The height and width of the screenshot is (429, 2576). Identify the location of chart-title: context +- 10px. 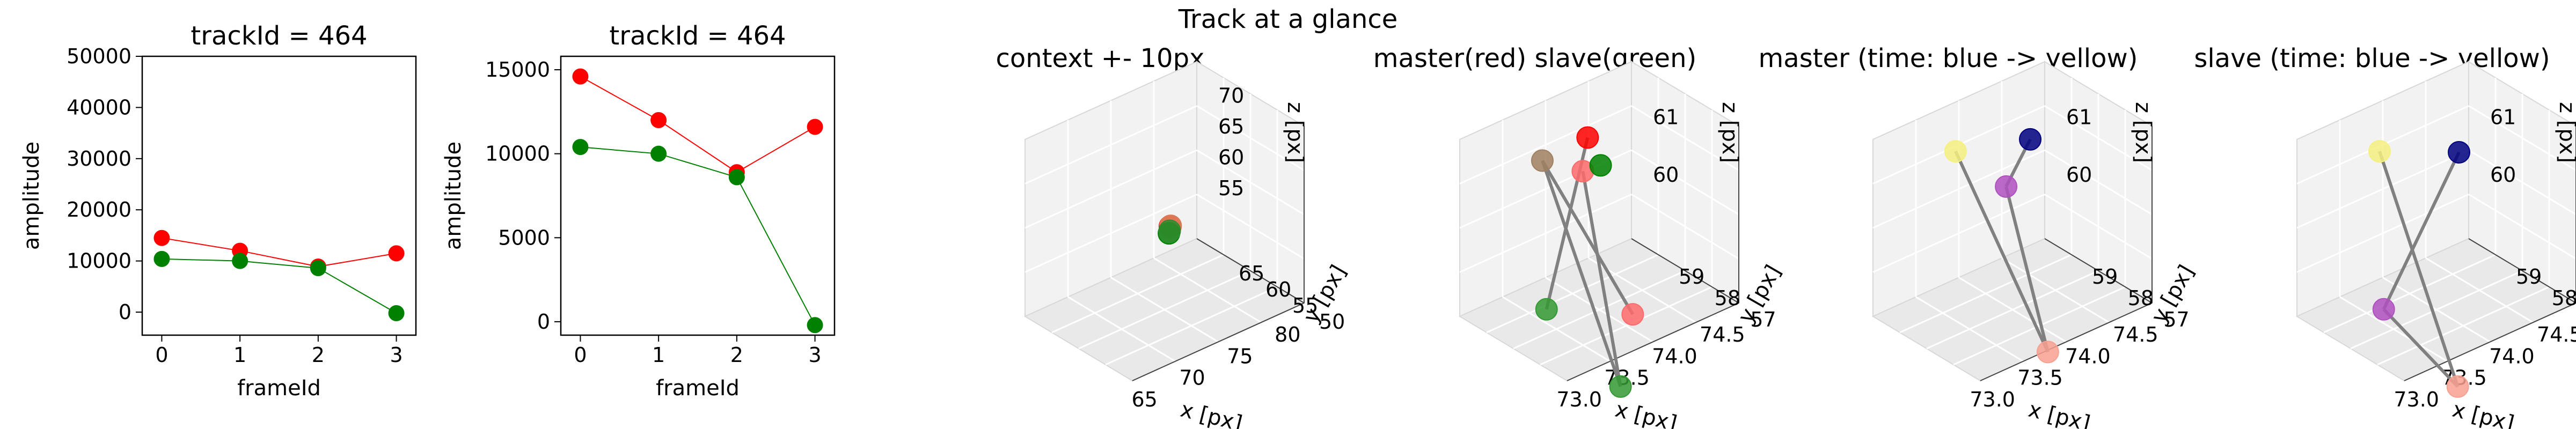
(1100, 58).